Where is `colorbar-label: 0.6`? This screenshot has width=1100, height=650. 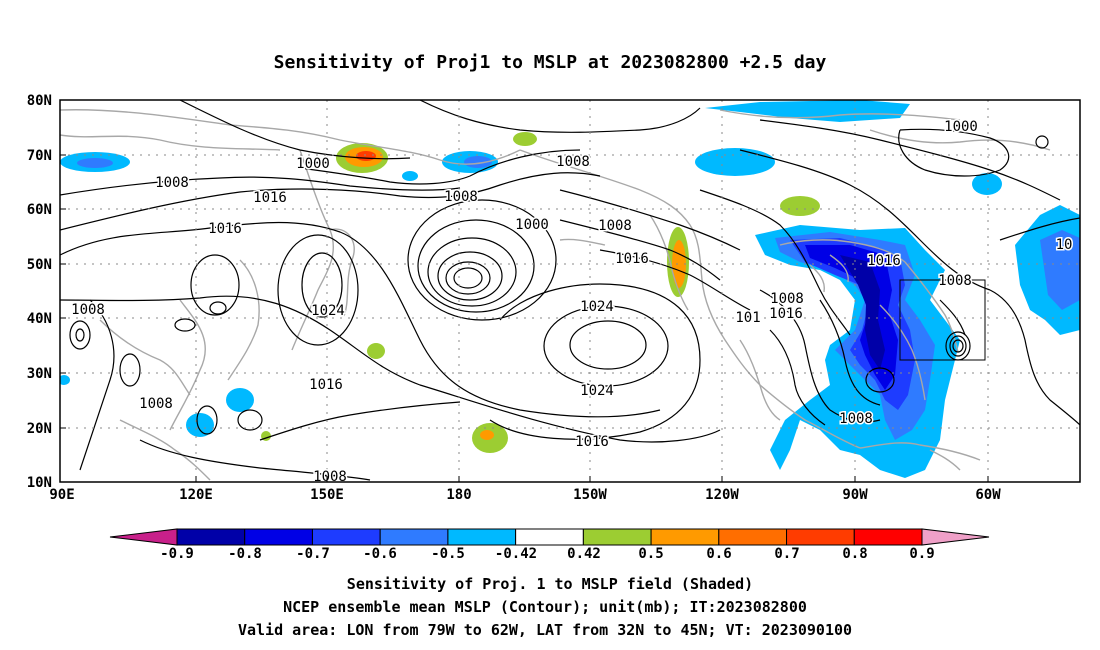 colorbar-label: 0.6 is located at coordinates (718, 554).